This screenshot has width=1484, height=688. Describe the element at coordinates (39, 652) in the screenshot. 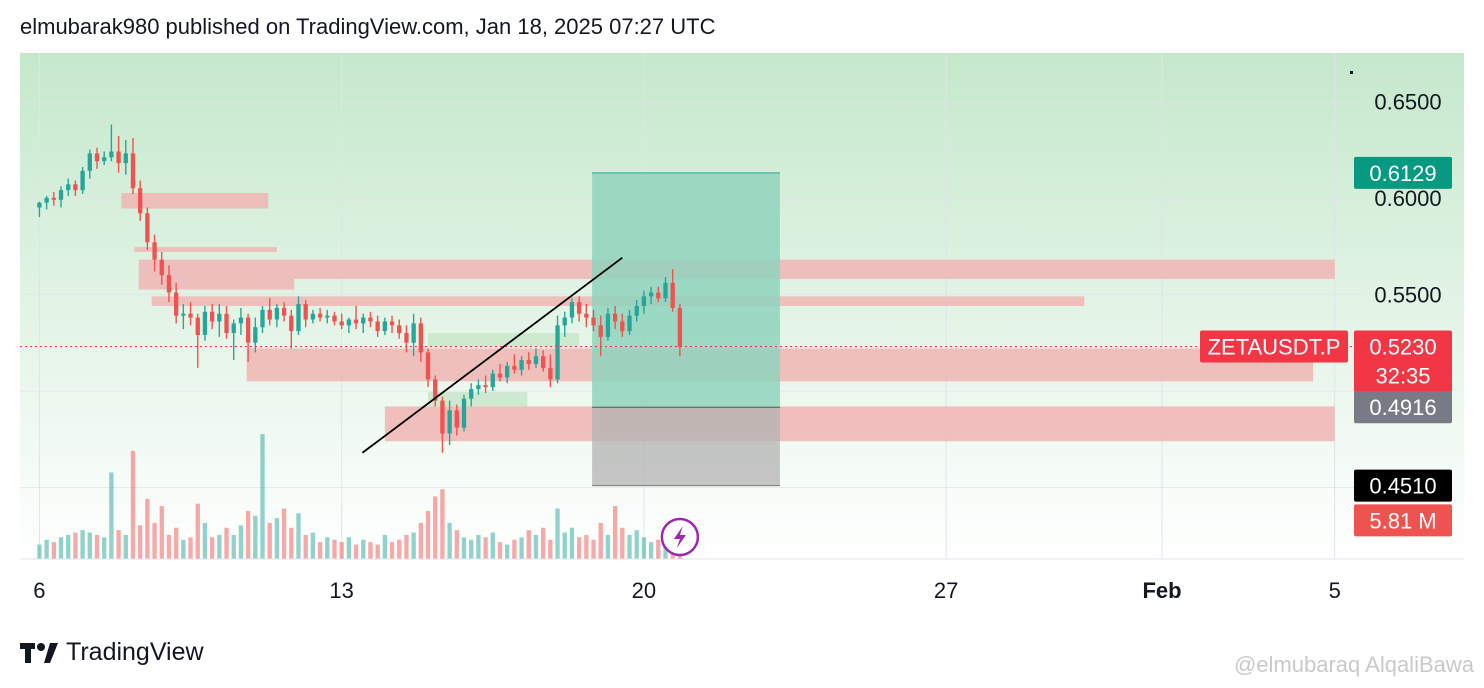

I see `tradingview-logo-icon` at that location.